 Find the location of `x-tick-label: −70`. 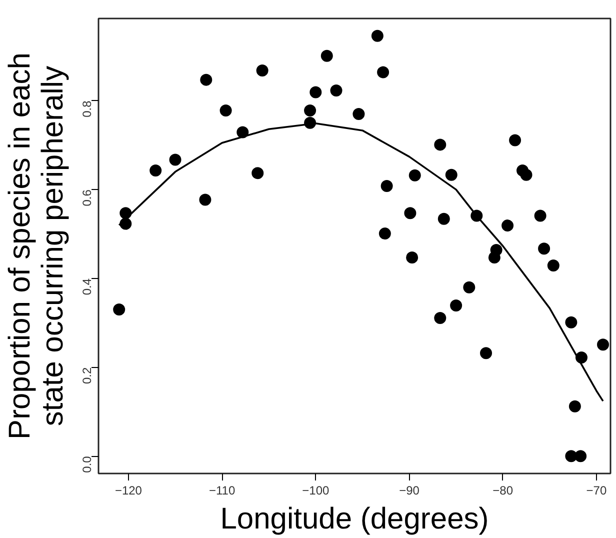

x-tick-label: −70 is located at coordinates (596, 491).